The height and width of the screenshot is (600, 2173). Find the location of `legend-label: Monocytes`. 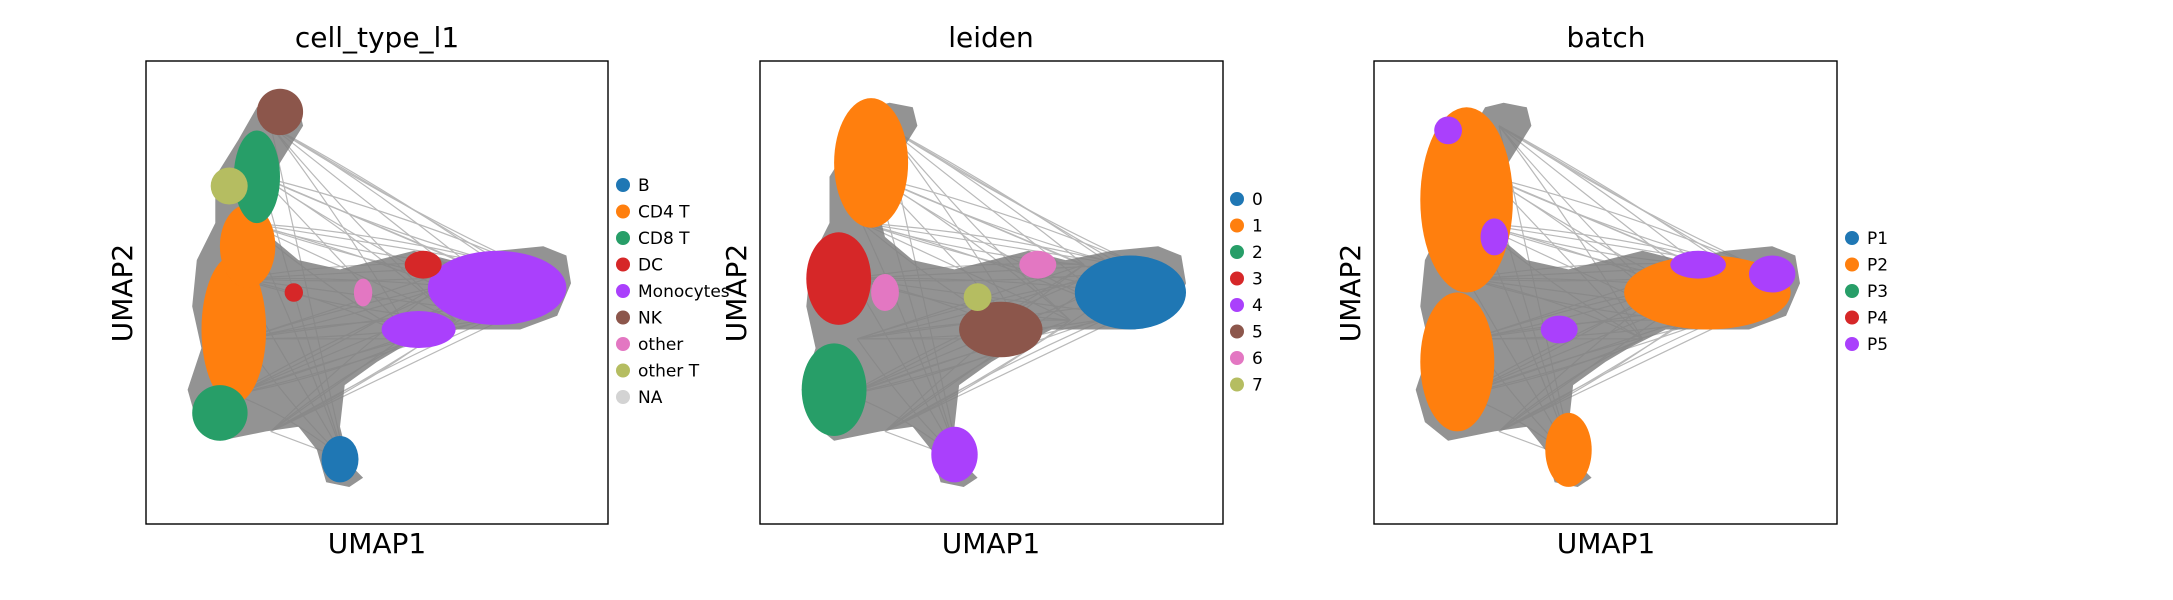

legend-label: Monocytes is located at coordinates (684, 292).